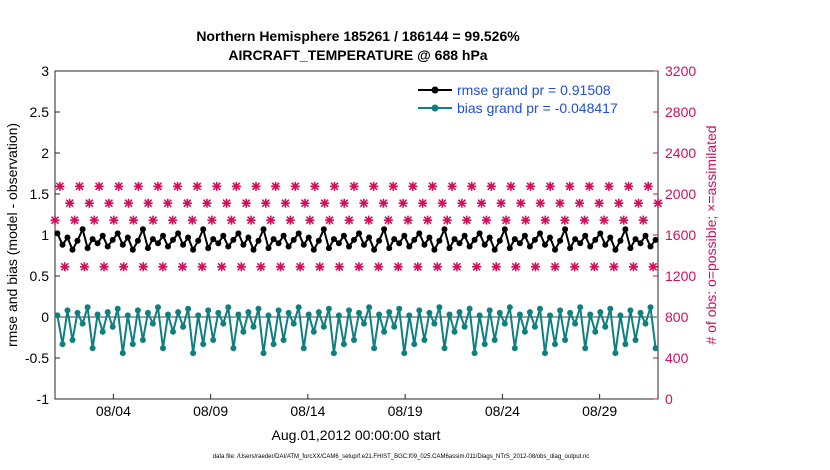  Describe the element at coordinates (502, 411) in the screenshot. I see `x-tick-label: 08/24` at that location.